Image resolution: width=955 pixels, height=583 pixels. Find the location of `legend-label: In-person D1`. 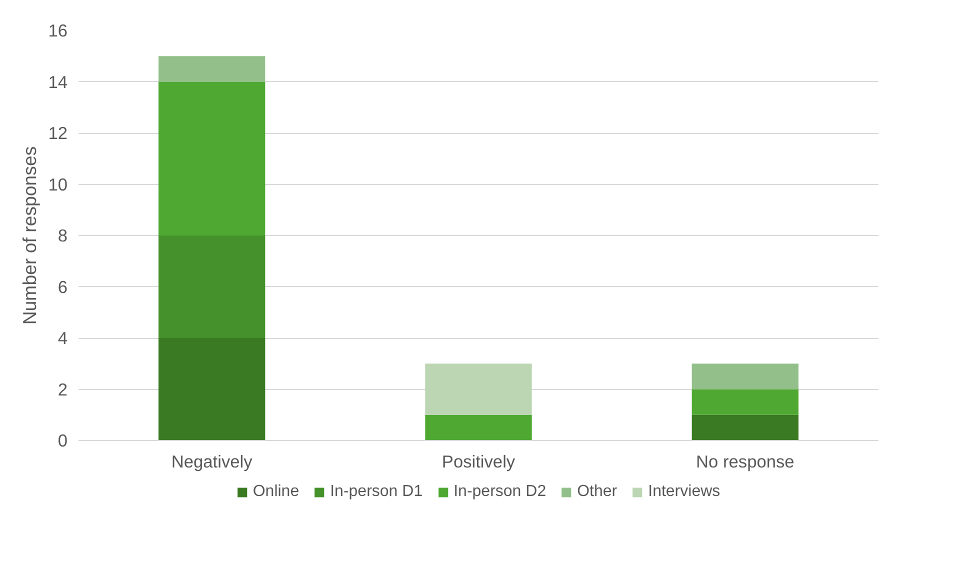

legend-label: In-person D1 is located at coordinates (376, 492).